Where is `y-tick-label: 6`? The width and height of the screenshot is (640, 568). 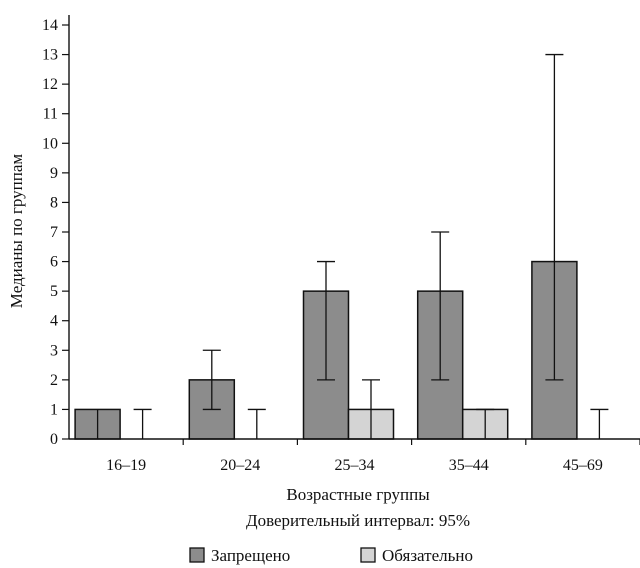 y-tick-label: 6 is located at coordinates (54, 262).